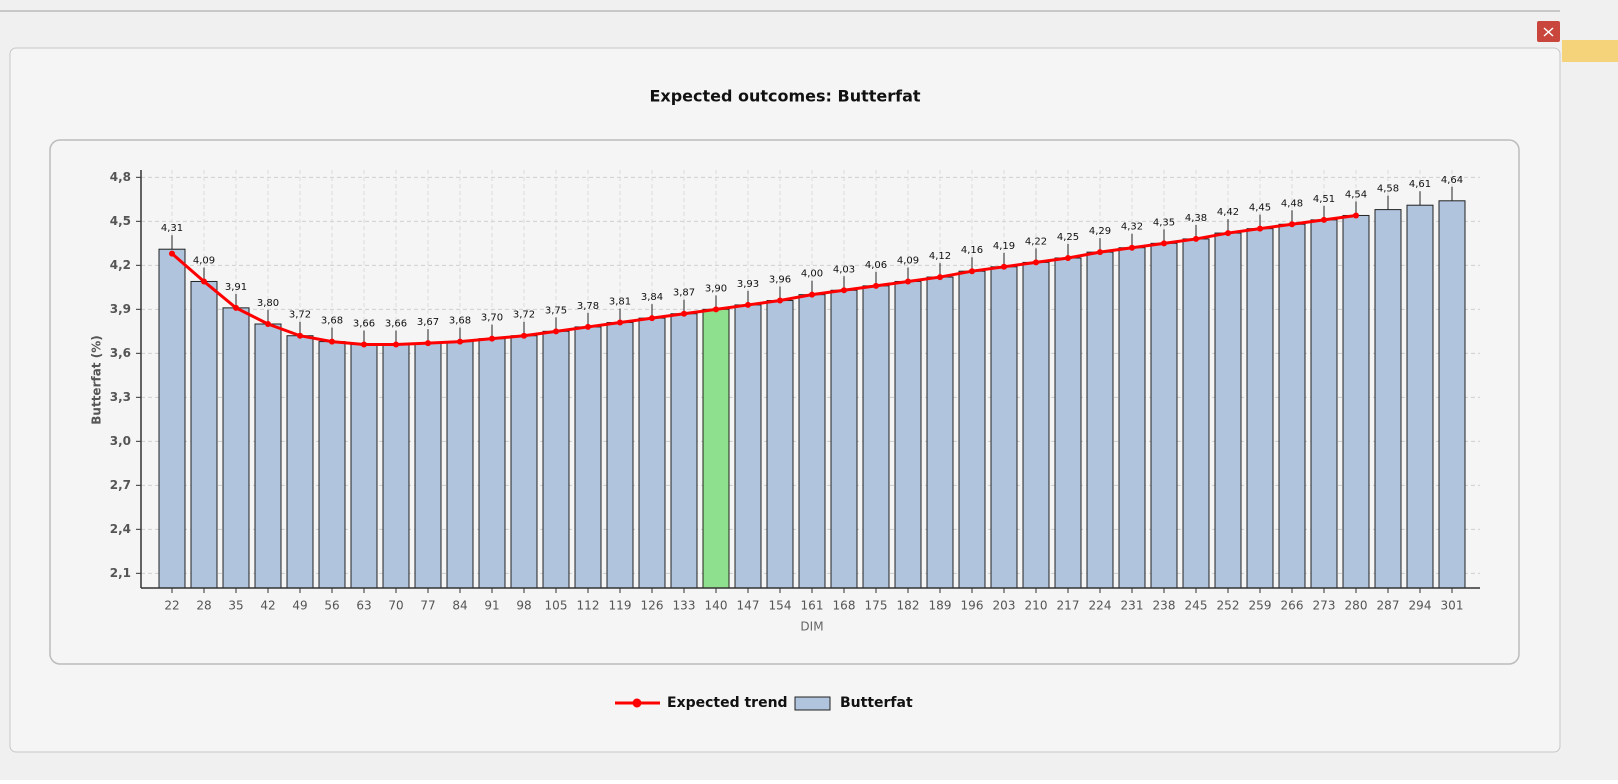 This screenshot has width=1618, height=784. Describe the element at coordinates (1196, 606) in the screenshot. I see `x-tick-label: 245` at that location.